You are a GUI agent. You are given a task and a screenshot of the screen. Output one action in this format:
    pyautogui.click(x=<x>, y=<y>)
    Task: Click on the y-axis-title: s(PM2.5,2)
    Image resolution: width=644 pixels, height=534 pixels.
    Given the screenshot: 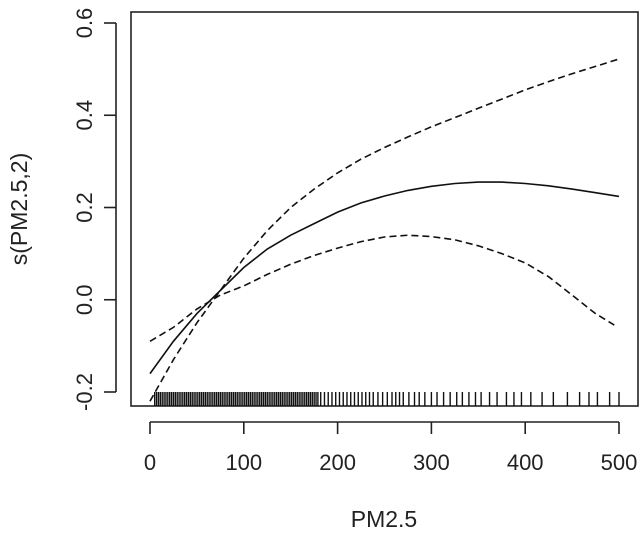 What is the action you would take?
    pyautogui.click(x=19, y=209)
    